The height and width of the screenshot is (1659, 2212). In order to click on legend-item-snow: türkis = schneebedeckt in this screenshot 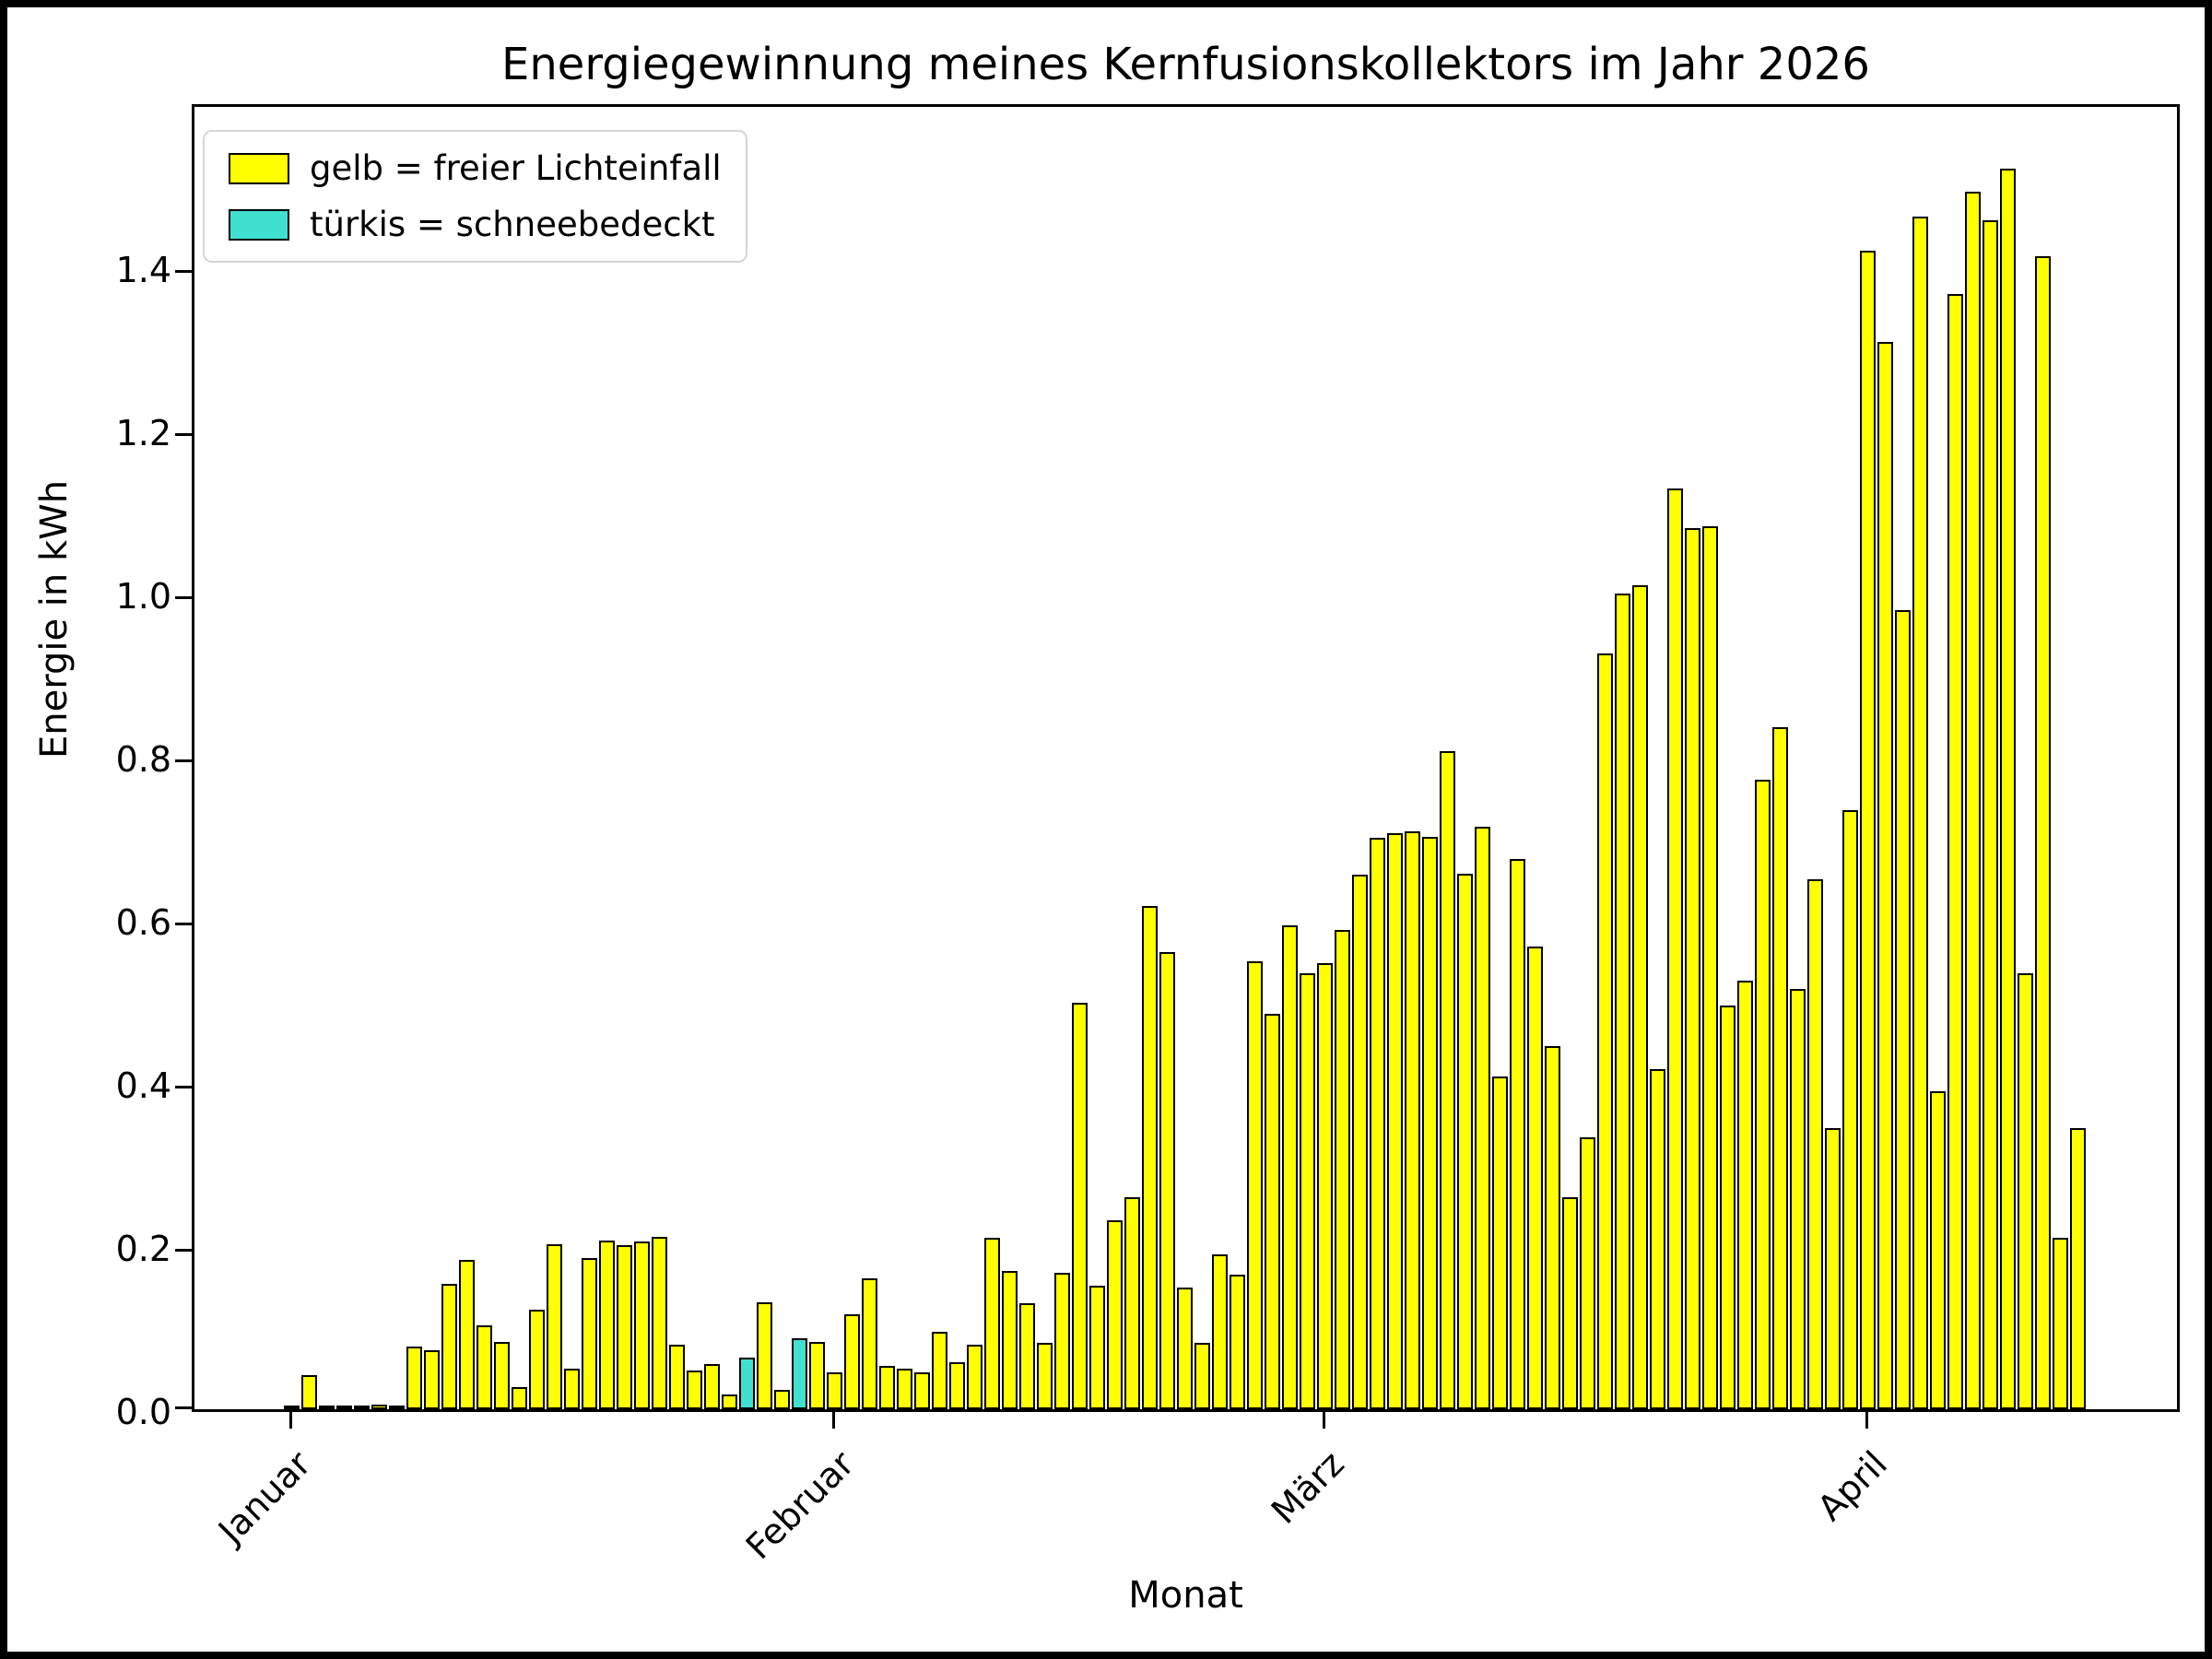, I will do `click(475, 224)`.